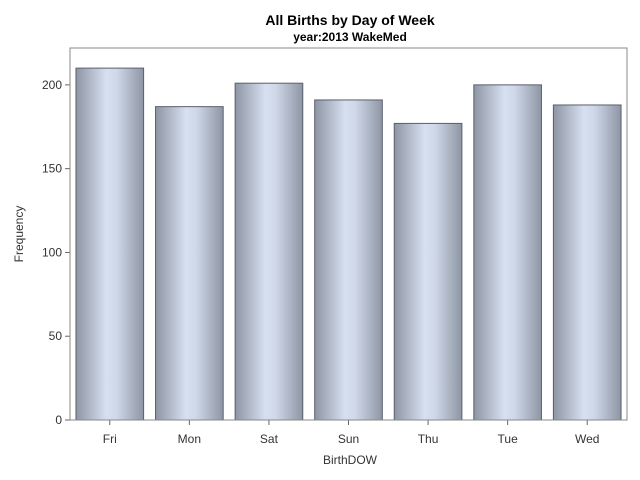 This screenshot has width=640, height=480. Describe the element at coordinates (110, 439) in the screenshot. I see `x-tick-label-fri: Fri` at that location.